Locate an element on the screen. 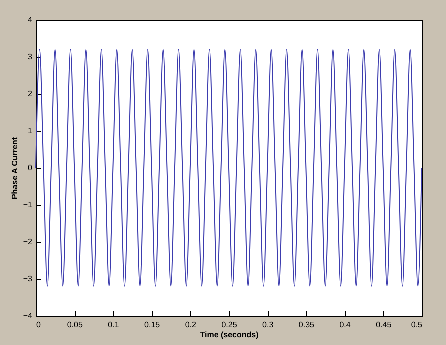 Image resolution: width=446 pixels, height=345 pixels. x-tick-label: 0.25 is located at coordinates (230, 325).